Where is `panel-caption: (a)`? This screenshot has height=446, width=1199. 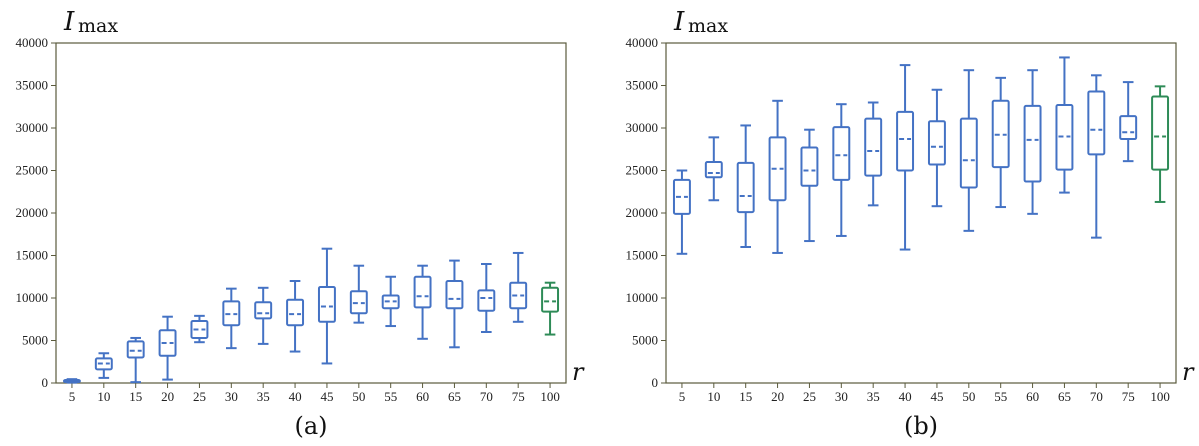
panel-caption: (a) is located at coordinates (310, 426).